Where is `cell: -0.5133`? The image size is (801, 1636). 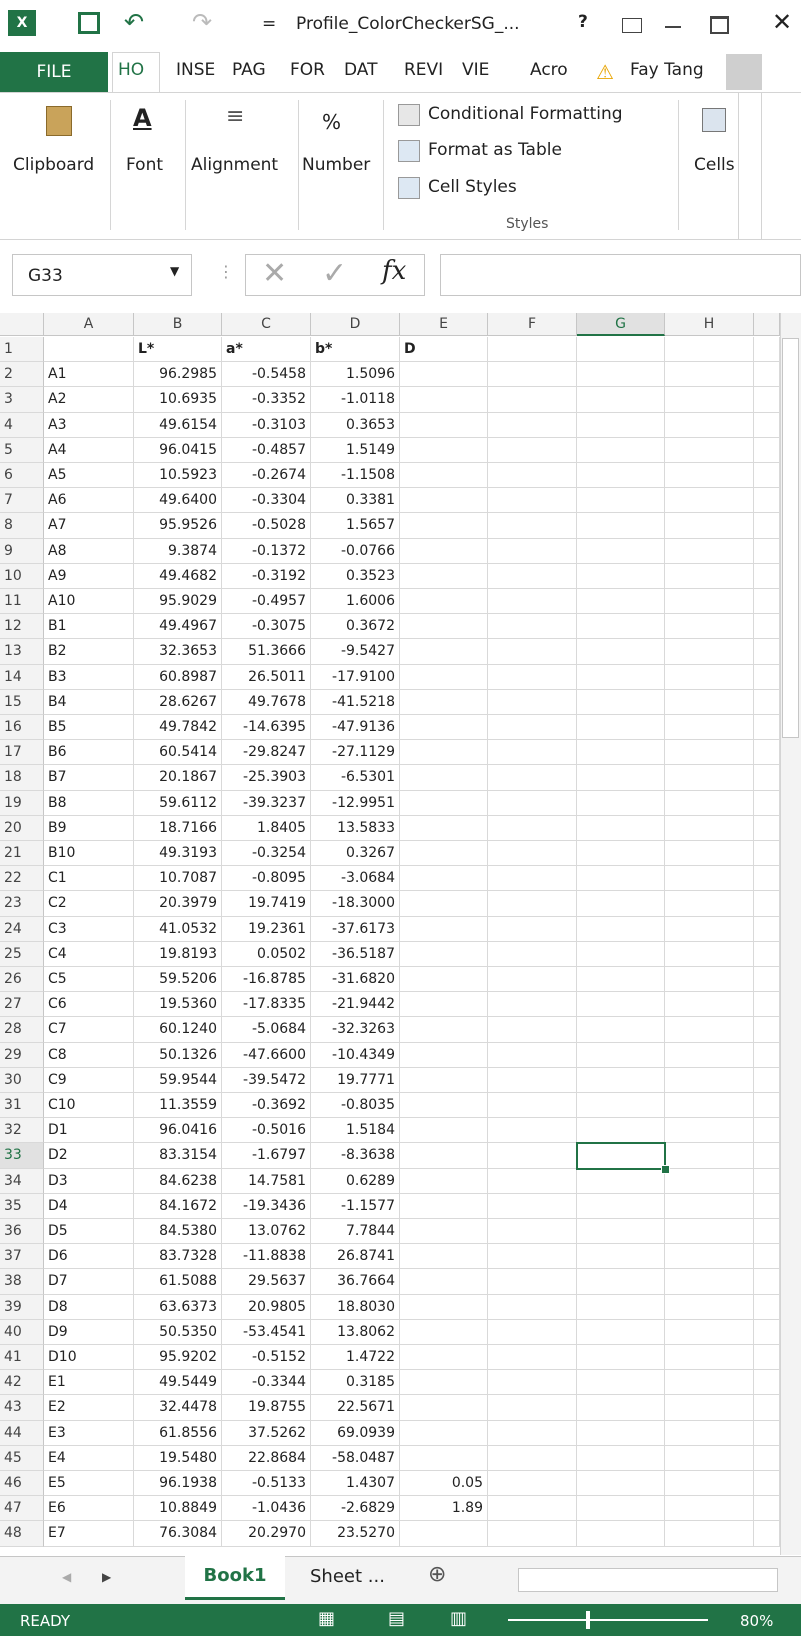 cell: -0.5133 is located at coordinates (266, 1484).